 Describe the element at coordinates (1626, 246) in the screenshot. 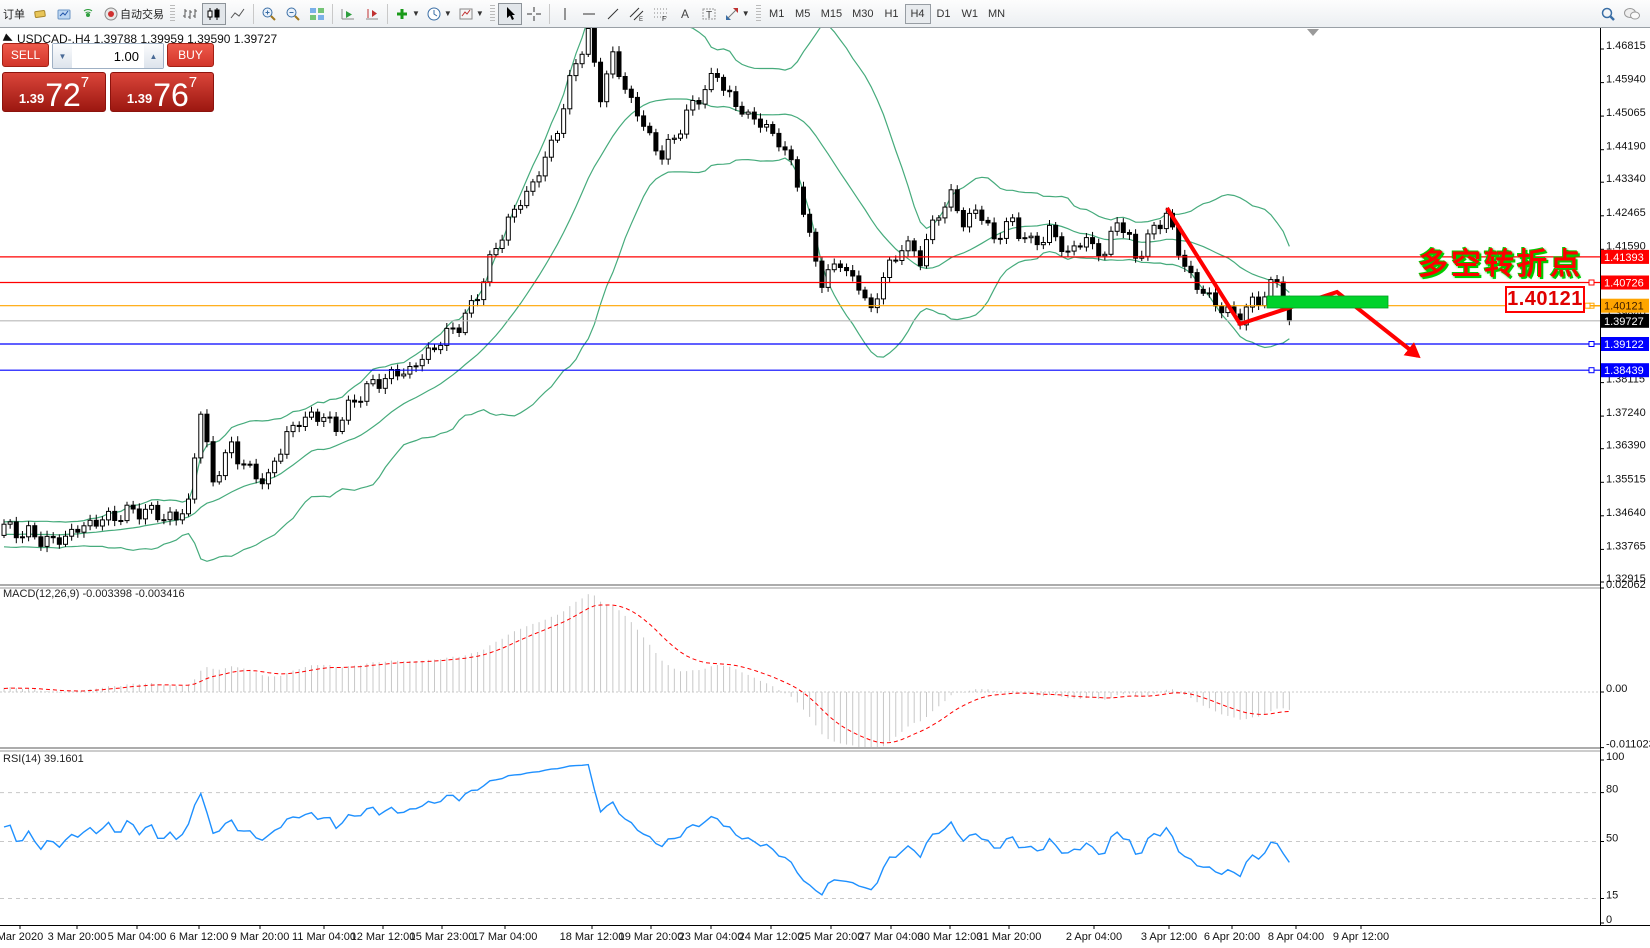

I see `svg-text: 1.41590` at that location.